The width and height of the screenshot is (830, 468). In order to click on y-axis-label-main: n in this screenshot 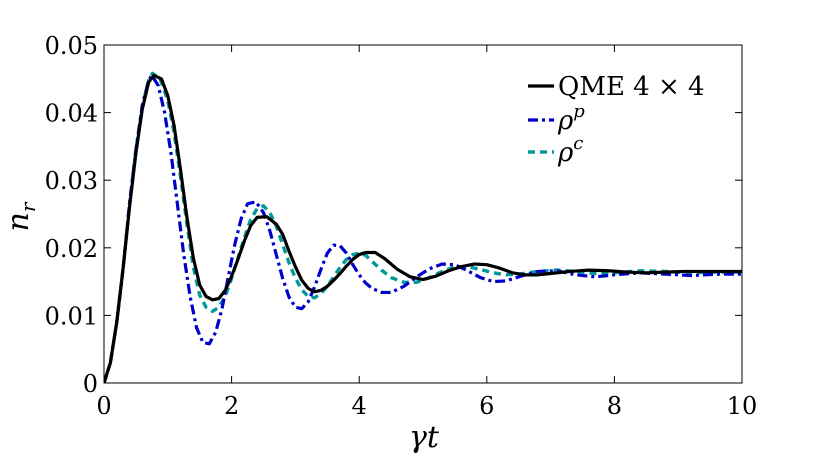, I will do `click(18, 221)`.